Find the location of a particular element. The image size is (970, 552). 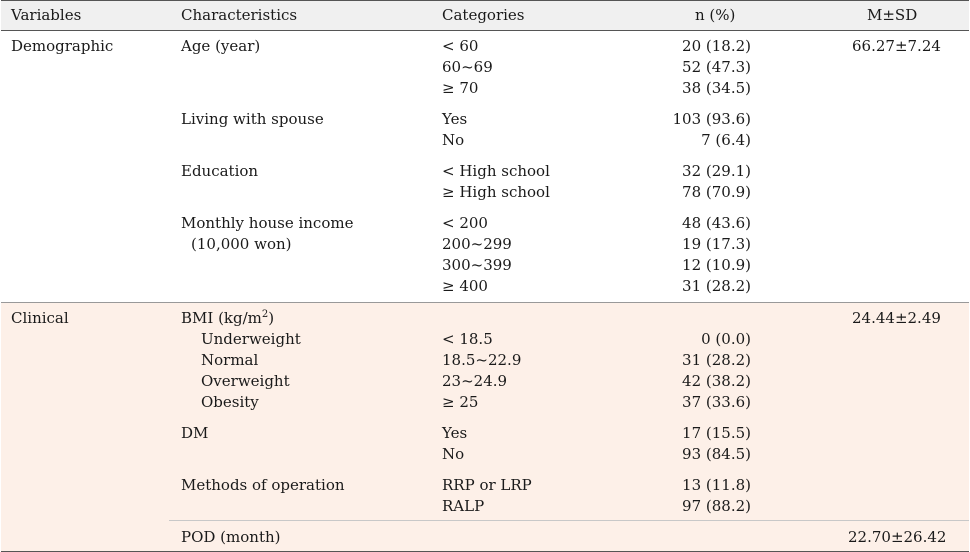

education-counts: 32 (29.1) 78 (70.9) is located at coordinates (656, 182).